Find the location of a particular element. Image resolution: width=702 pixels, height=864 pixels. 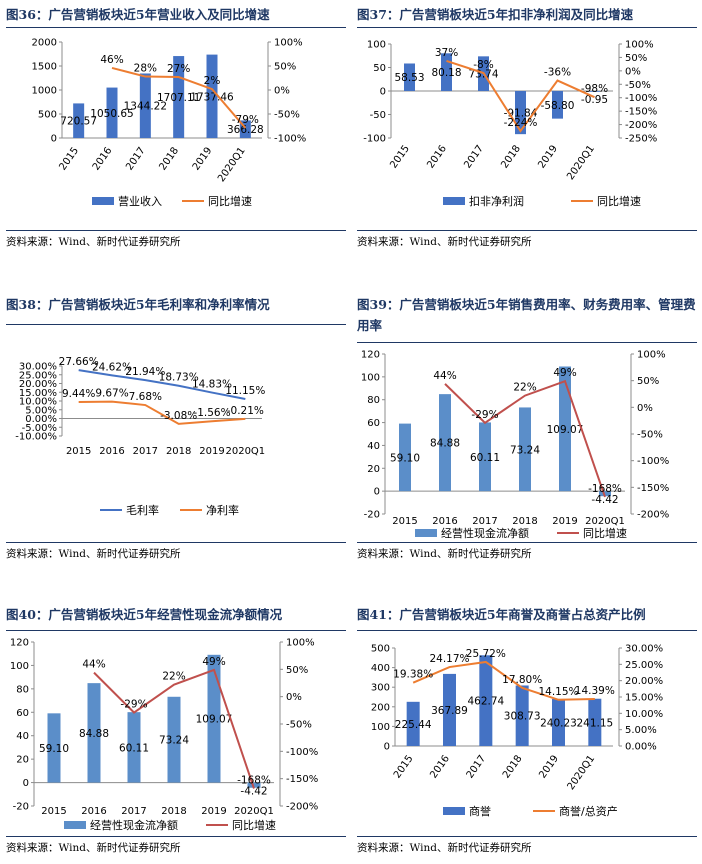

line-data-label: -36% is located at coordinates (557, 73).